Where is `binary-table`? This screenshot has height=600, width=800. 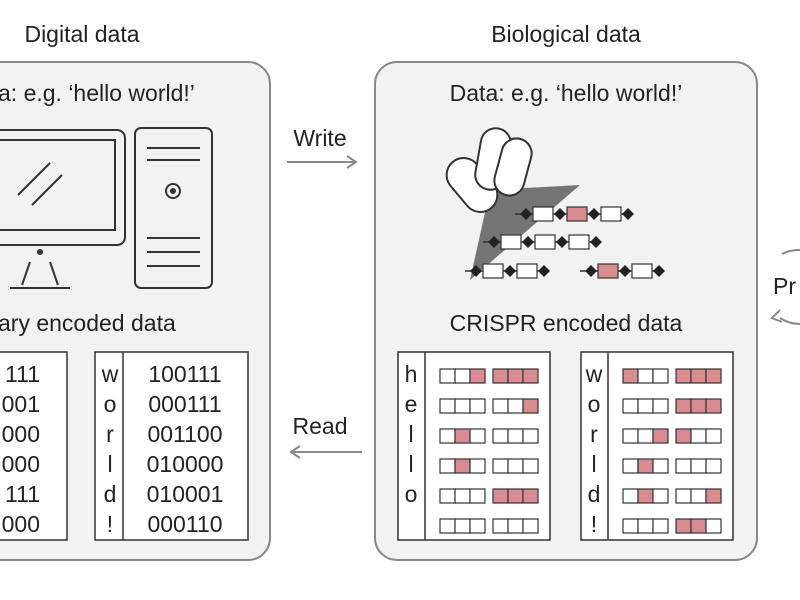 binary-table is located at coordinates (171, 446).